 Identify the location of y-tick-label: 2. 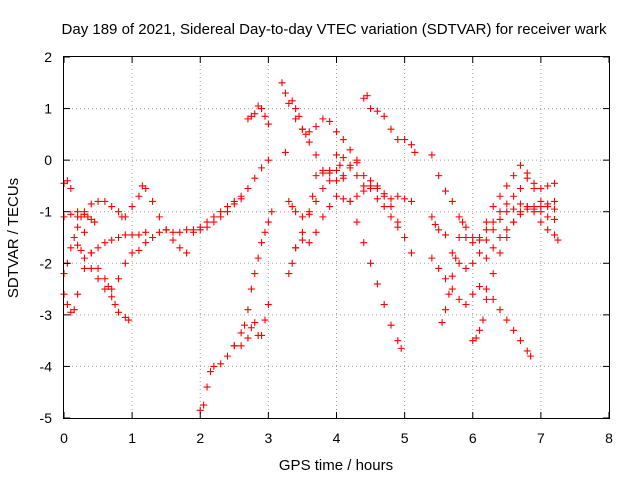
(48, 57).